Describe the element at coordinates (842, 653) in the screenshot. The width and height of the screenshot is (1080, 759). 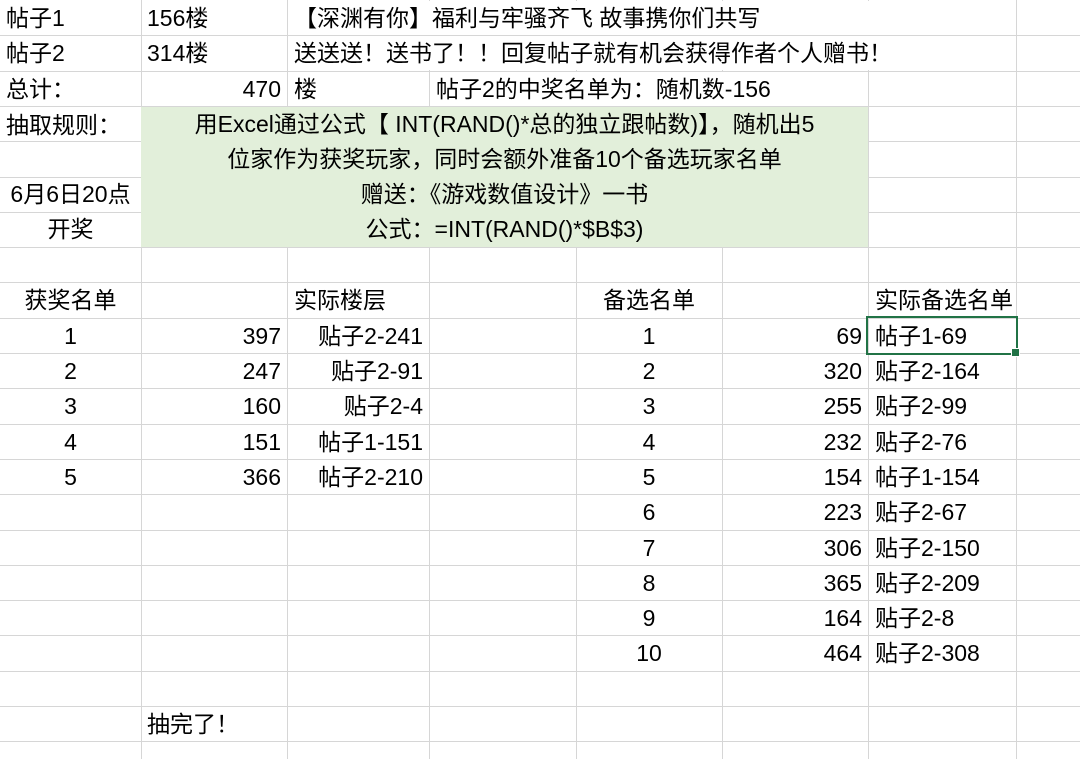
I see `backup-random-cell: 464` at that location.